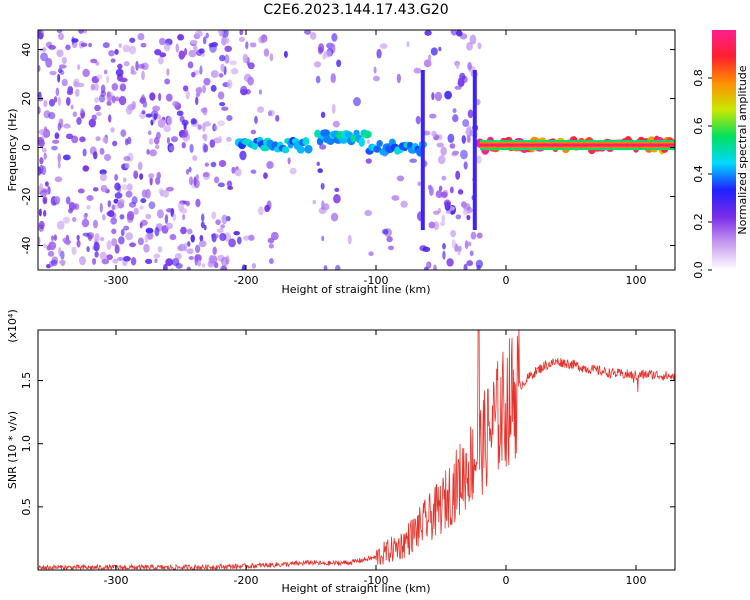  Describe the element at coordinates (12, 150) in the screenshot. I see `heatmap-y-axis-label: Frequency (Hz)` at that location.